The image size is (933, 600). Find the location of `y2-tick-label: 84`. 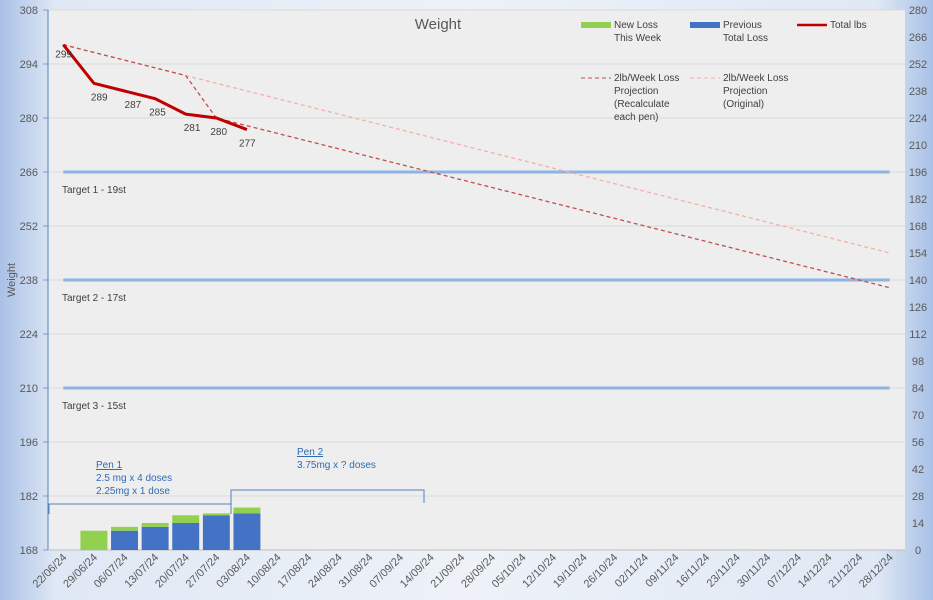

y2-tick-label: 84 is located at coordinates (918, 389).